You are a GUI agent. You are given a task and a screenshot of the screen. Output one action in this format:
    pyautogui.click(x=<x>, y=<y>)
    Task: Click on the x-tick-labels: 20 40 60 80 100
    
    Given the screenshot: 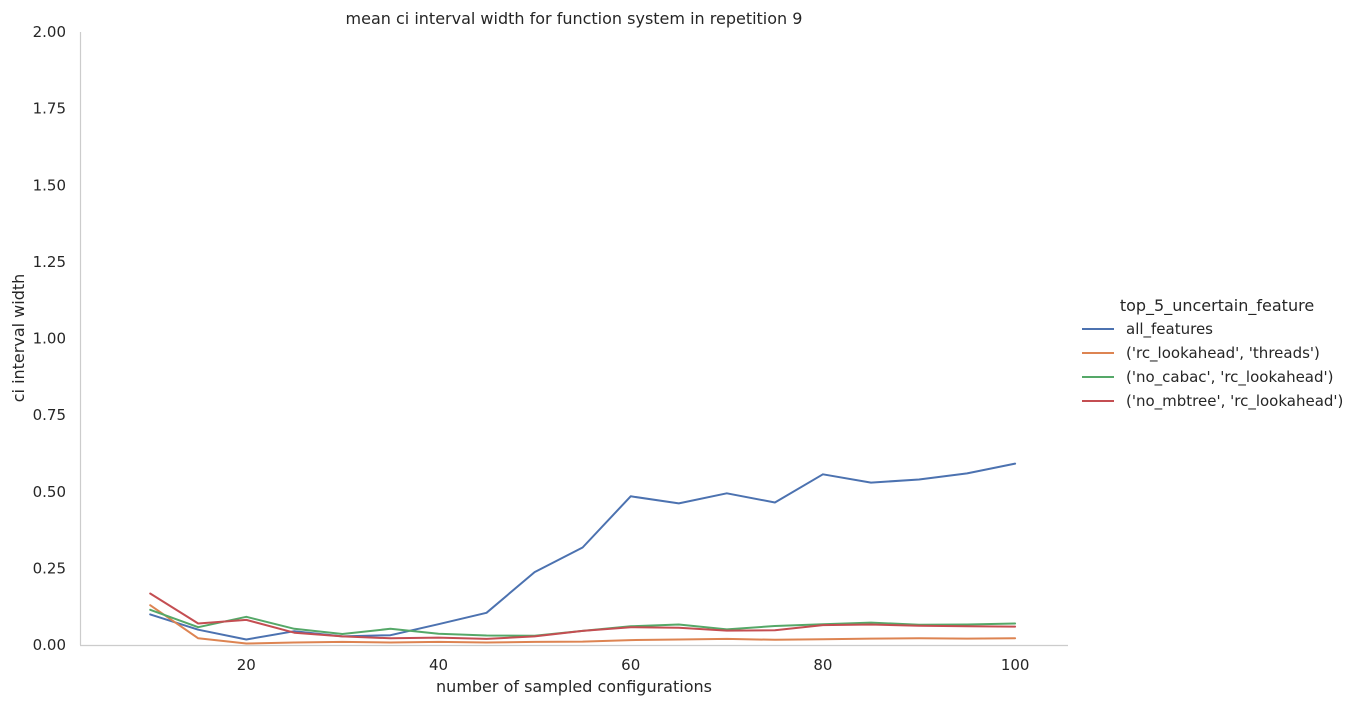 What is the action you would take?
    pyautogui.click(x=633, y=665)
    